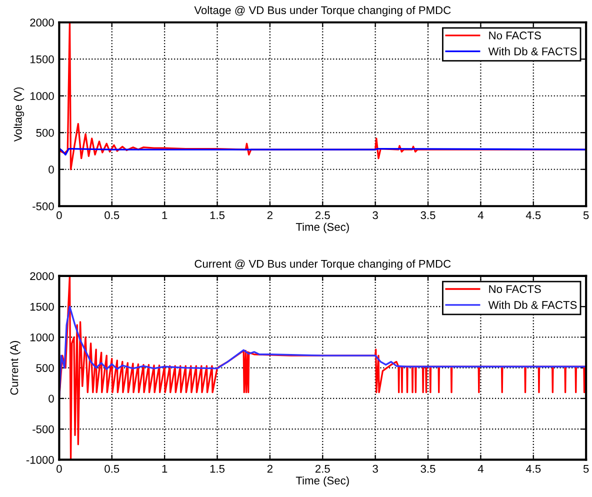  I want to click on y-axis-title: Current (A), so click(15, 368).